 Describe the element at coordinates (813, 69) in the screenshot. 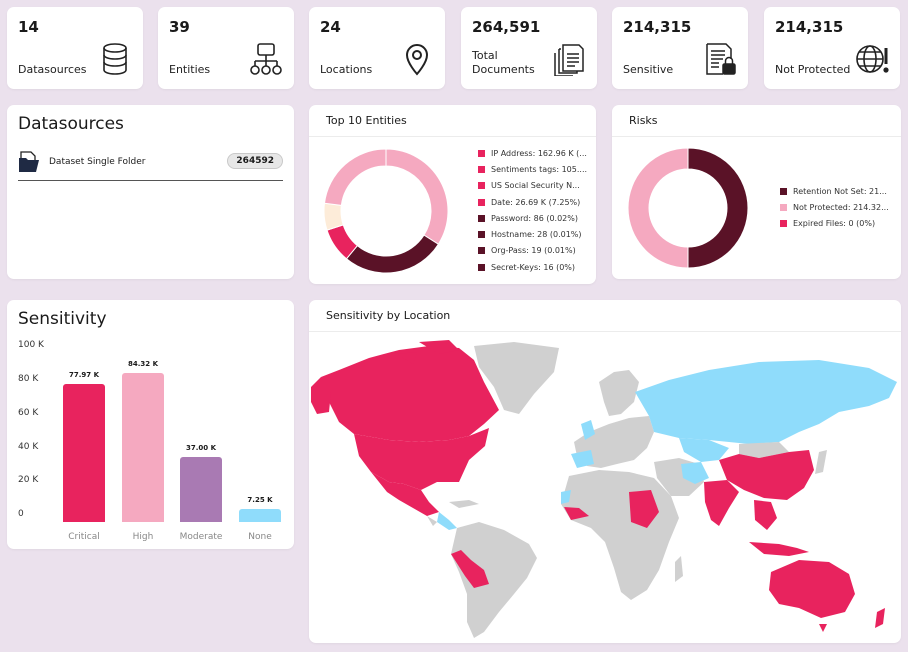

I see `stat-label: Not Protected` at that location.